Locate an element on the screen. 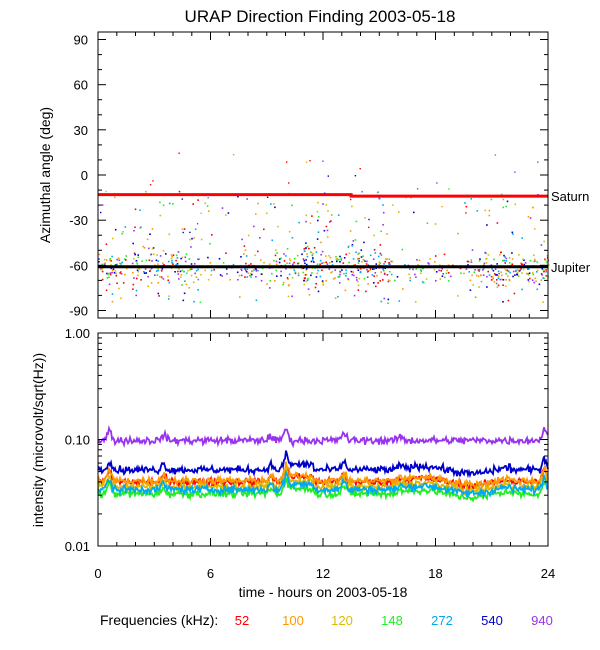 The width and height of the screenshot is (600, 650). azimuth-y-tick-label: 0 is located at coordinates (84, 175).